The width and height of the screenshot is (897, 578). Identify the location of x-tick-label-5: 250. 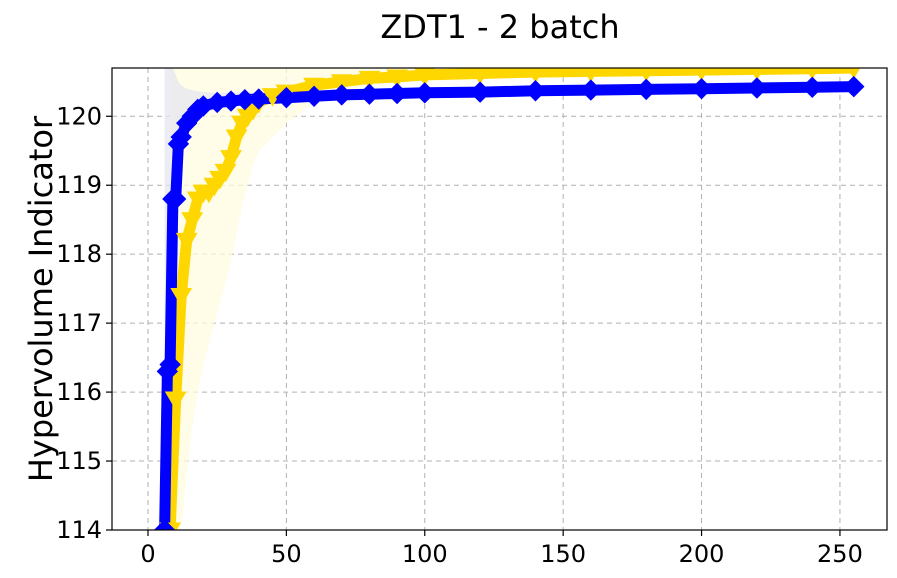
(840, 554).